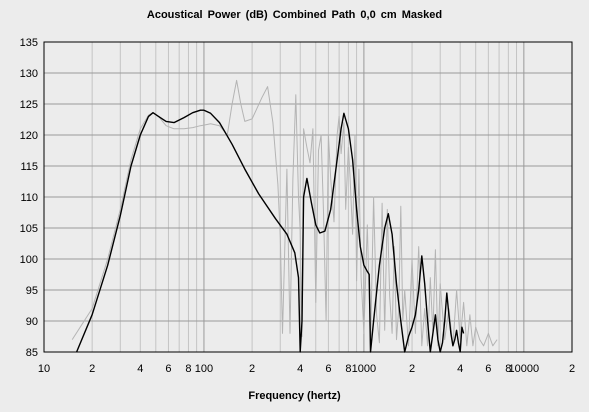 This screenshot has width=589, height=412. Describe the element at coordinates (294, 396) in the screenshot. I see `x-axis-label: Frequency (hertz)` at that location.